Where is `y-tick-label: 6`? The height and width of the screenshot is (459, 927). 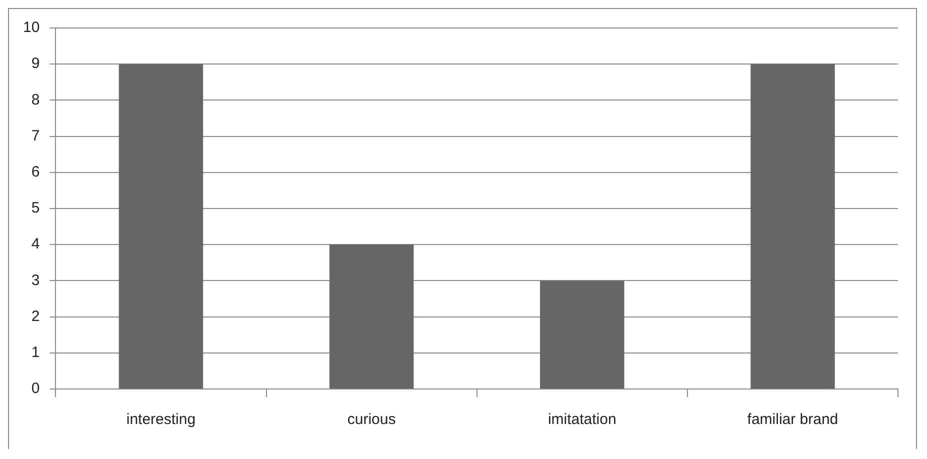 y-tick-label: 6 is located at coordinates (35, 172).